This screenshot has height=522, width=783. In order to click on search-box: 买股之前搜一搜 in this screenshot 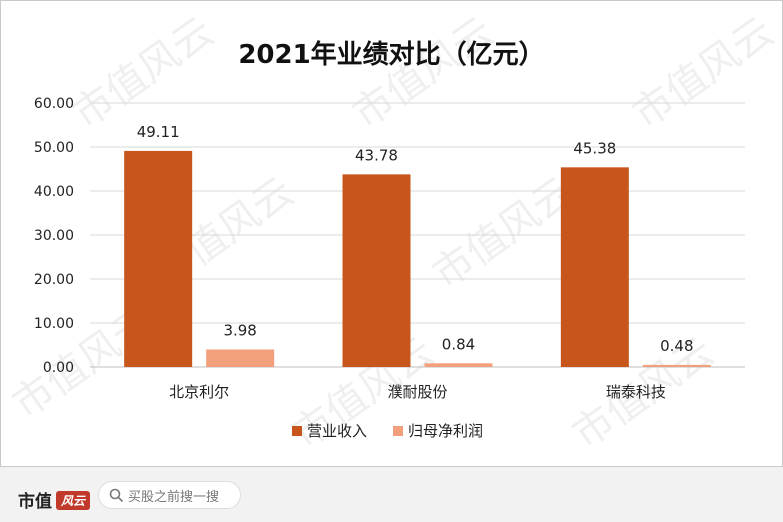, I will do `click(169, 495)`.